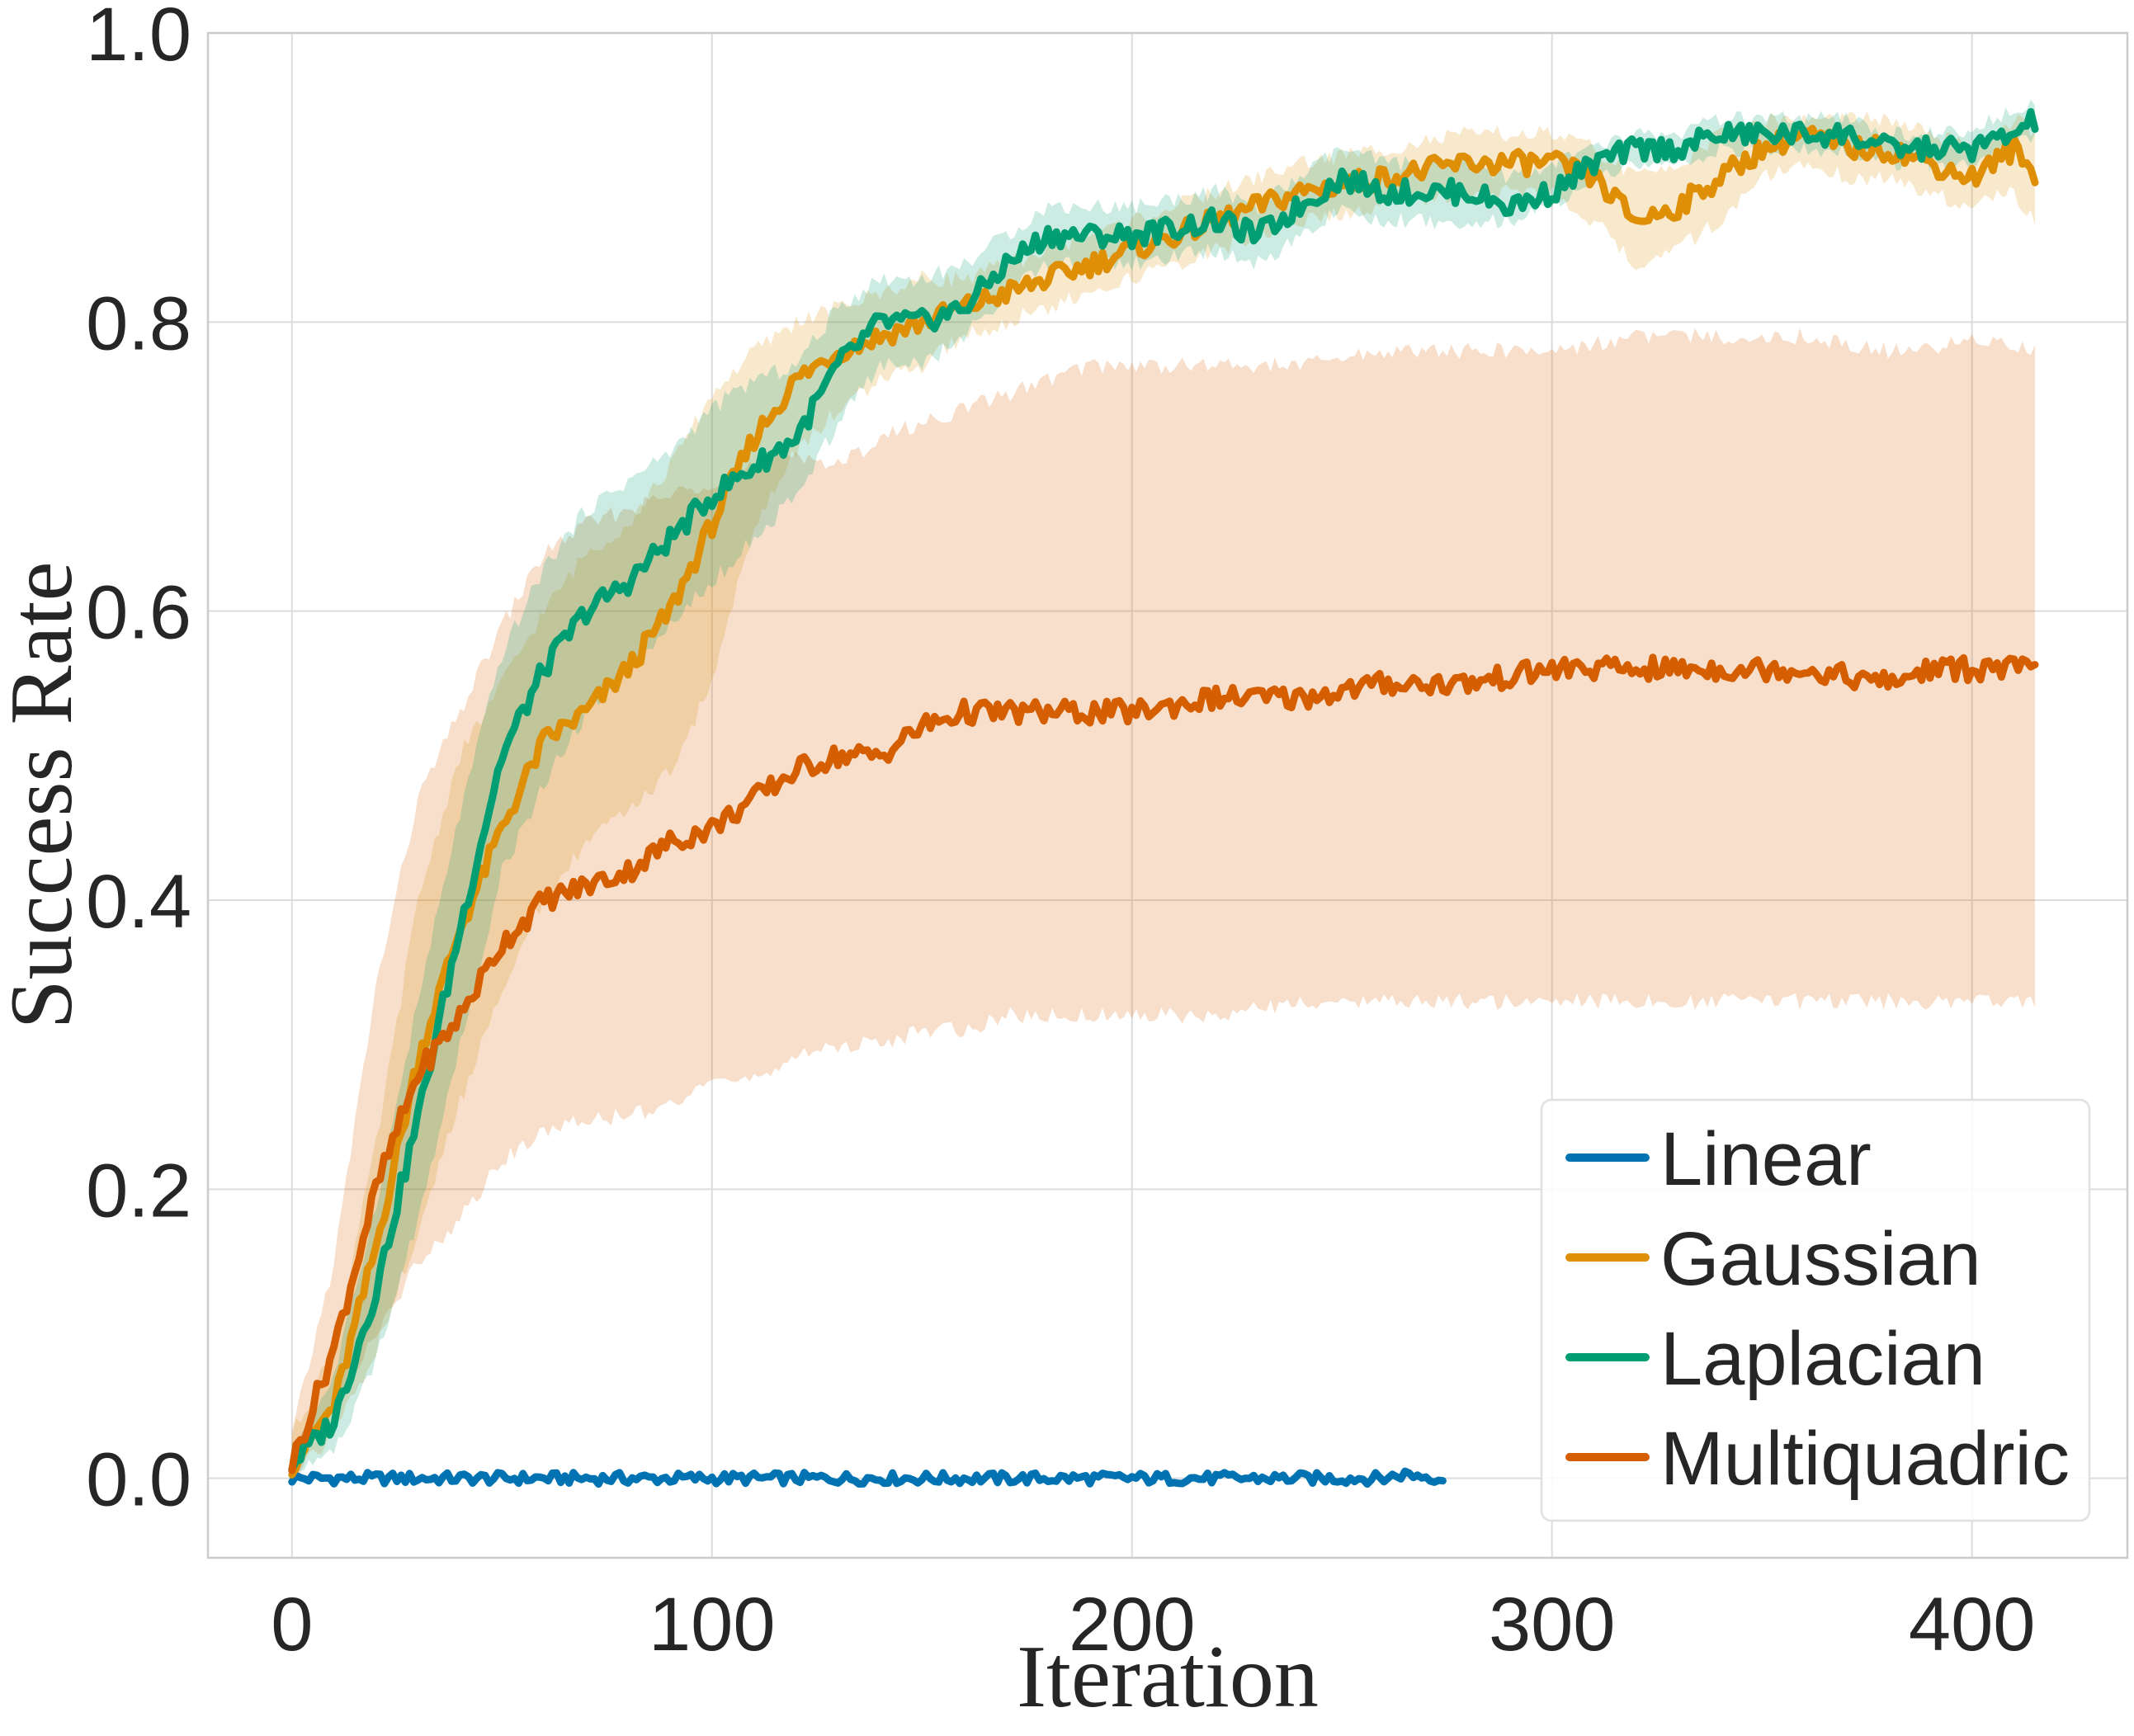  What do you see at coordinates (1865, 1459) in the screenshot?
I see `legend-label-multiquadric: Multiquadric` at bounding box center [1865, 1459].